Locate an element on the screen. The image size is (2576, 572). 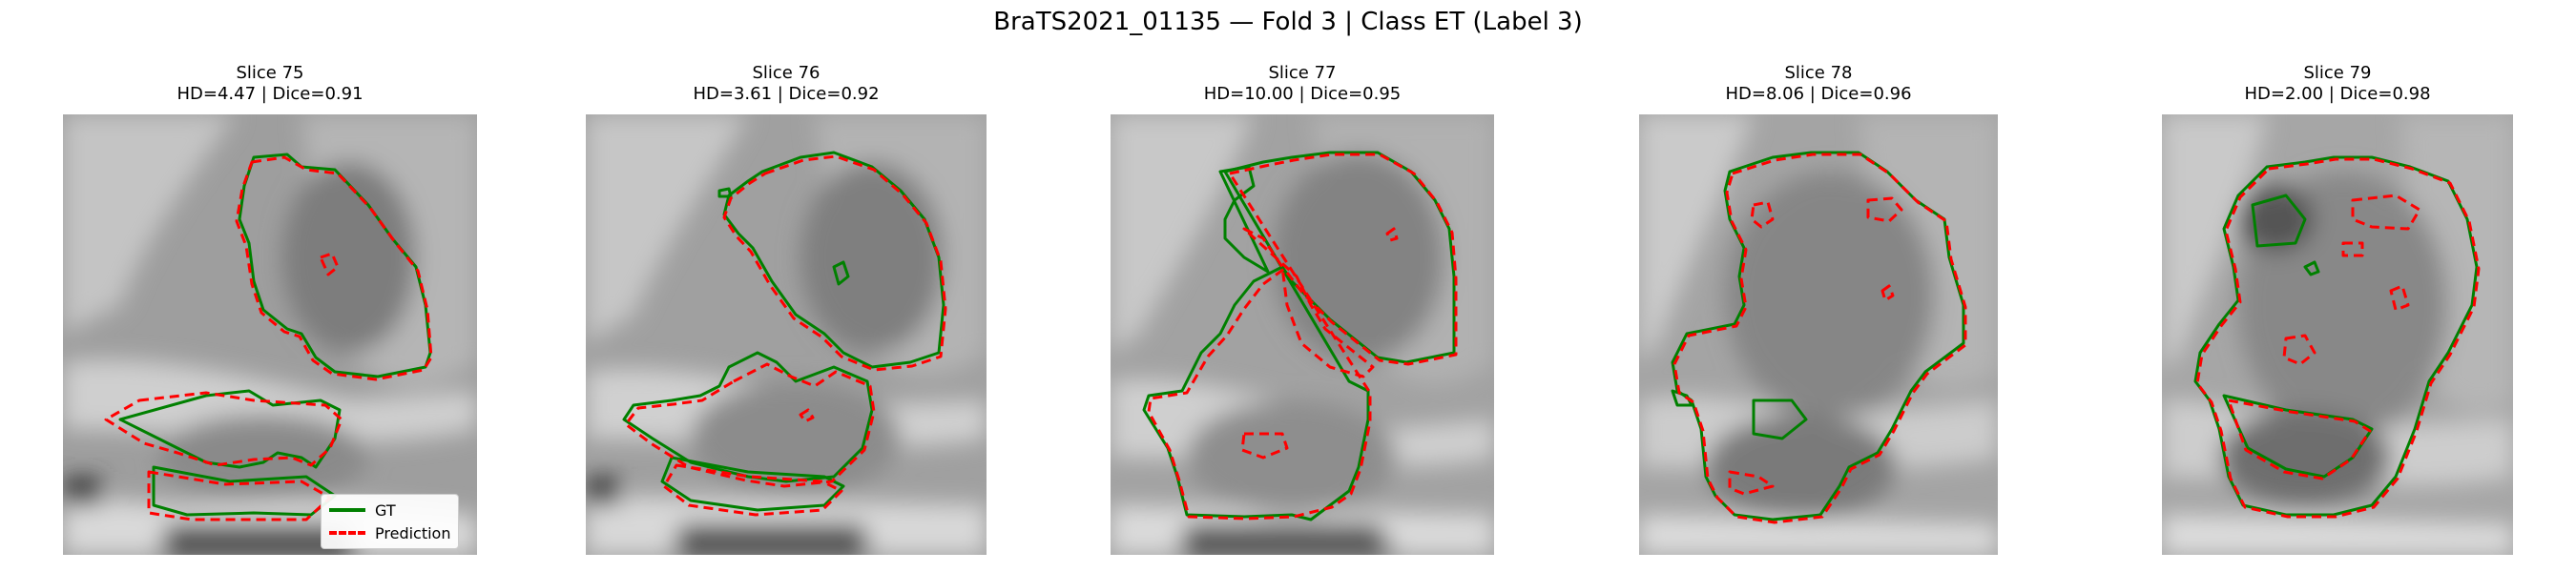
panel-title: Slice 76 HD=3.61 | Dice=0.92 is located at coordinates (786, 84).